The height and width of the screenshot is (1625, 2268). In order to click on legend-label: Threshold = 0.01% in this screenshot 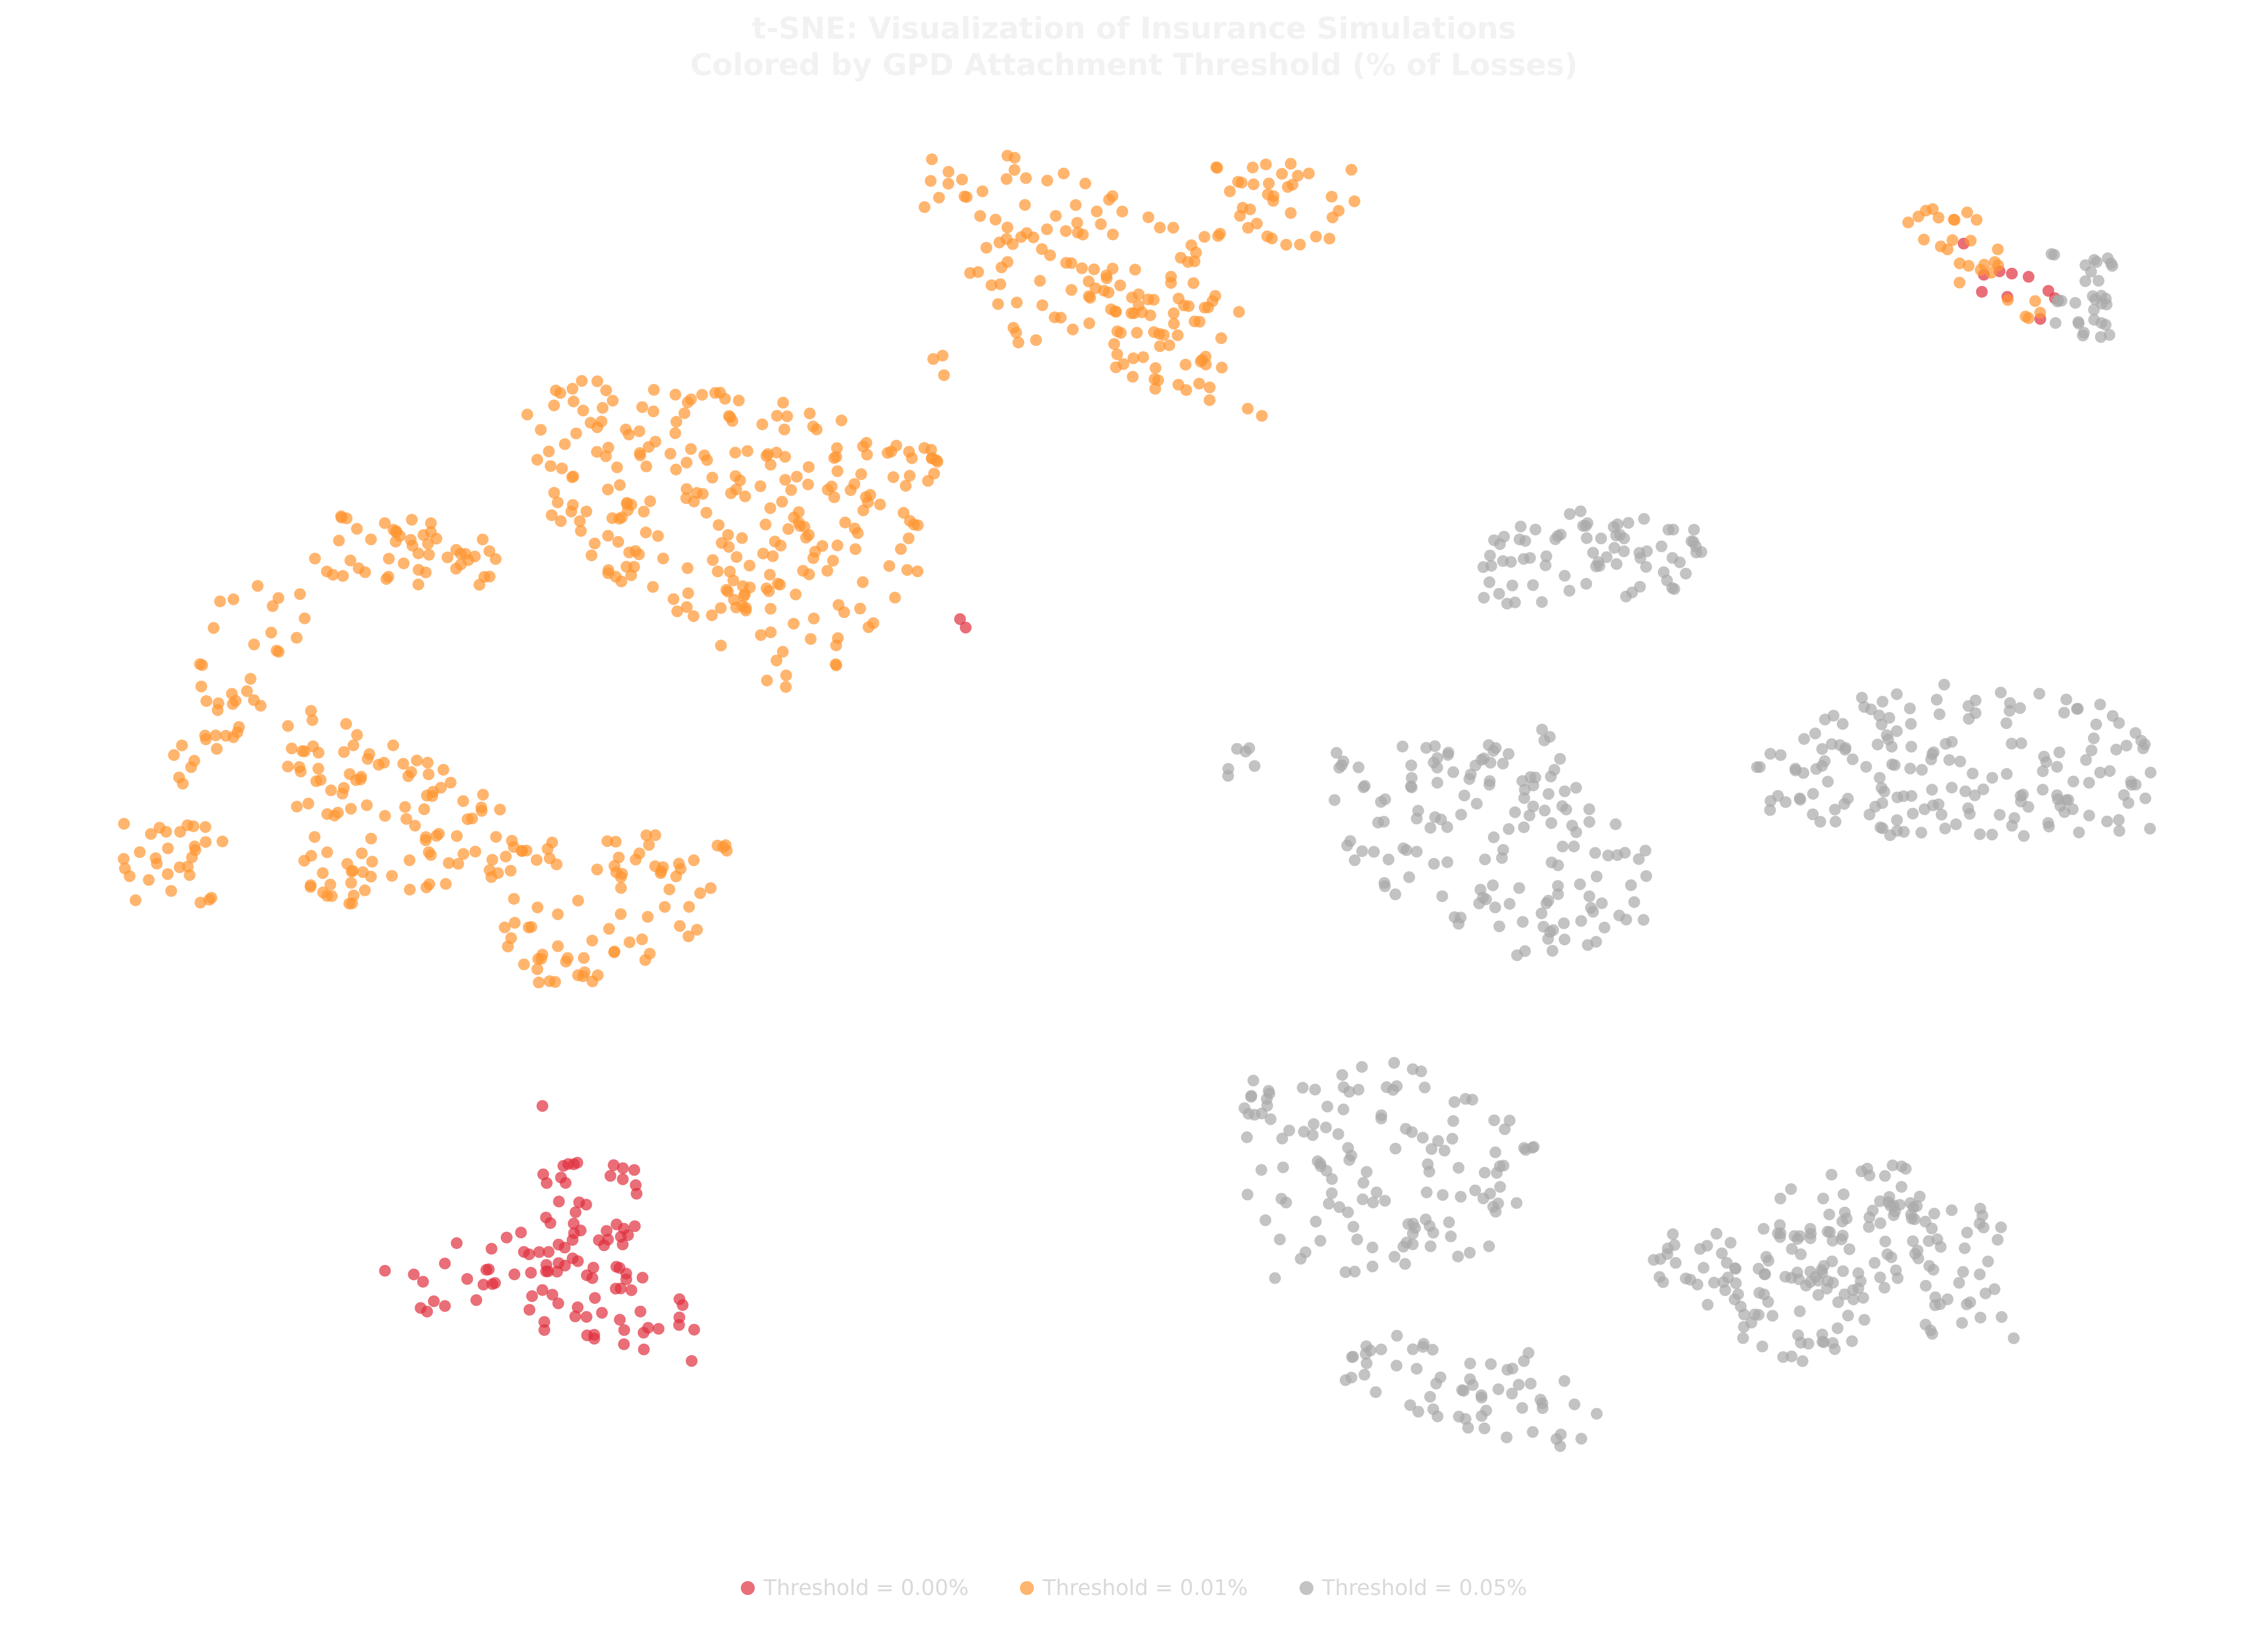, I will do `click(1145, 1588)`.